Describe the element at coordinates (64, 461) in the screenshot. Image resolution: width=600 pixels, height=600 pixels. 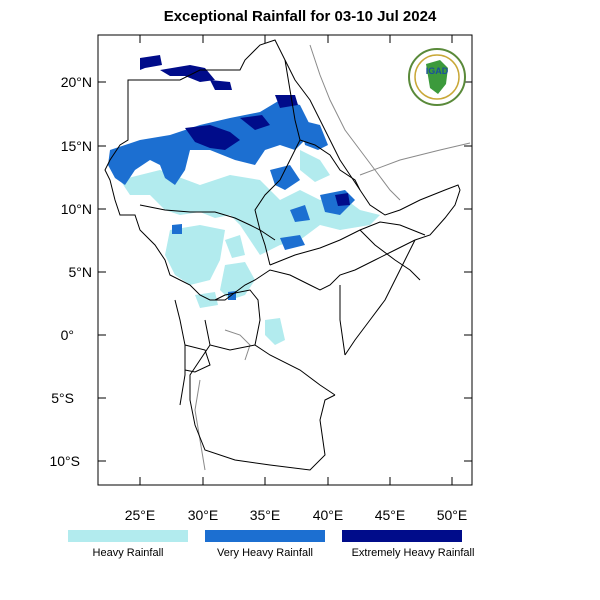
I see `lat-label: 10°S` at that location.